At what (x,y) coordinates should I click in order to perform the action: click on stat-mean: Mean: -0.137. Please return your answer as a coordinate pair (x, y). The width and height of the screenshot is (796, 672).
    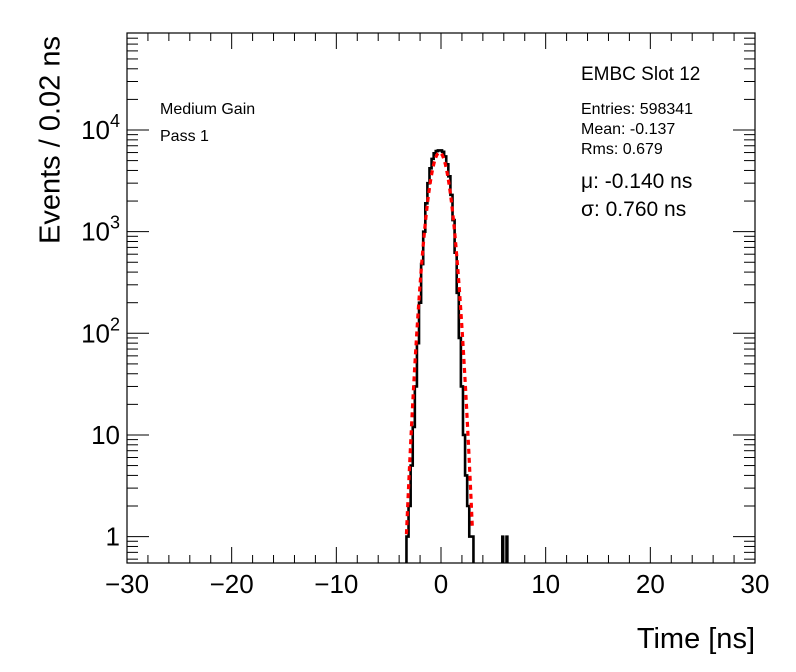
    Looking at the image, I should click on (628, 129).